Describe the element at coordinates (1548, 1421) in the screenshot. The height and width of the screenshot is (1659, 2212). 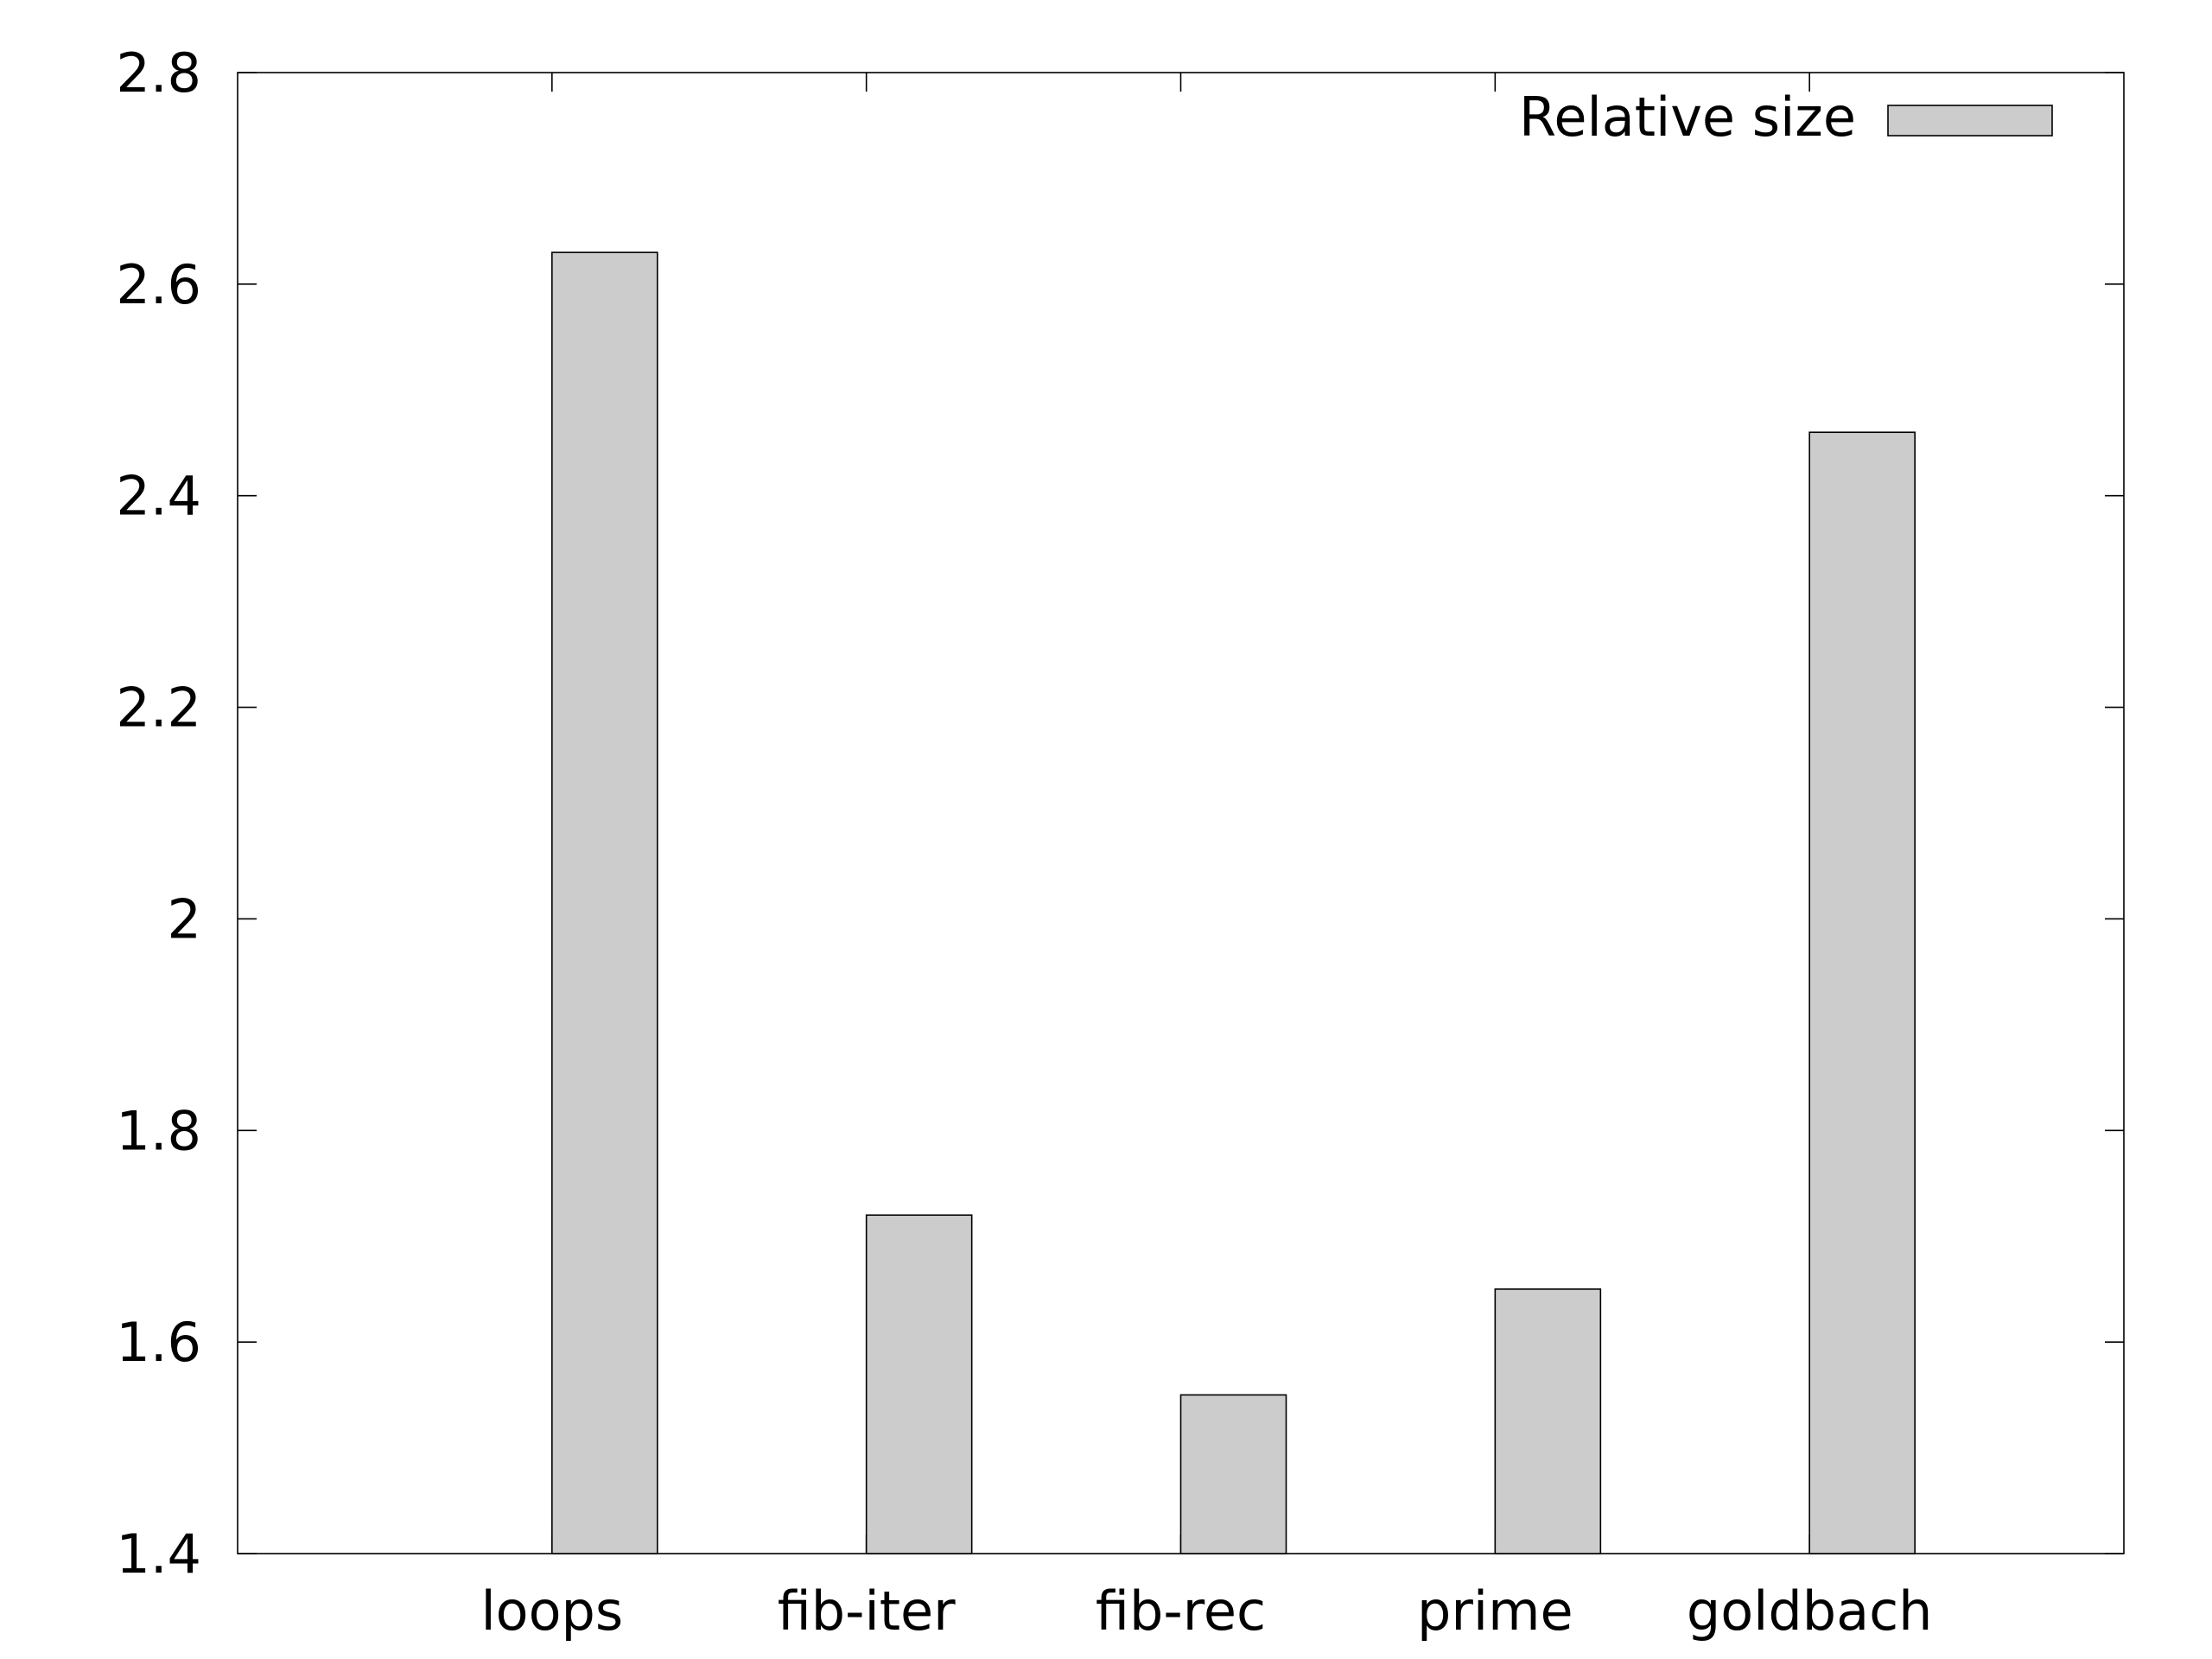
I see `bar-prime` at that location.